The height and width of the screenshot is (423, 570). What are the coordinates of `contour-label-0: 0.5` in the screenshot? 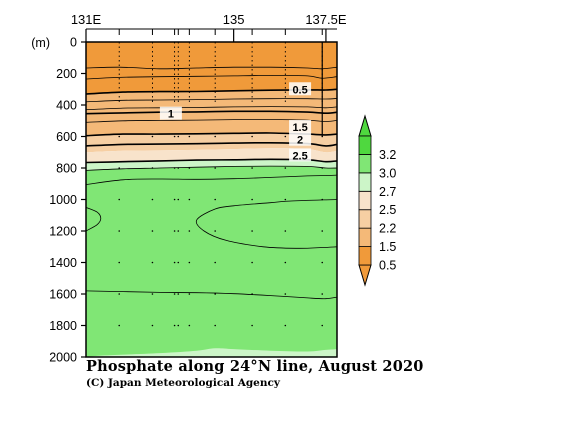 It's located at (299, 90).